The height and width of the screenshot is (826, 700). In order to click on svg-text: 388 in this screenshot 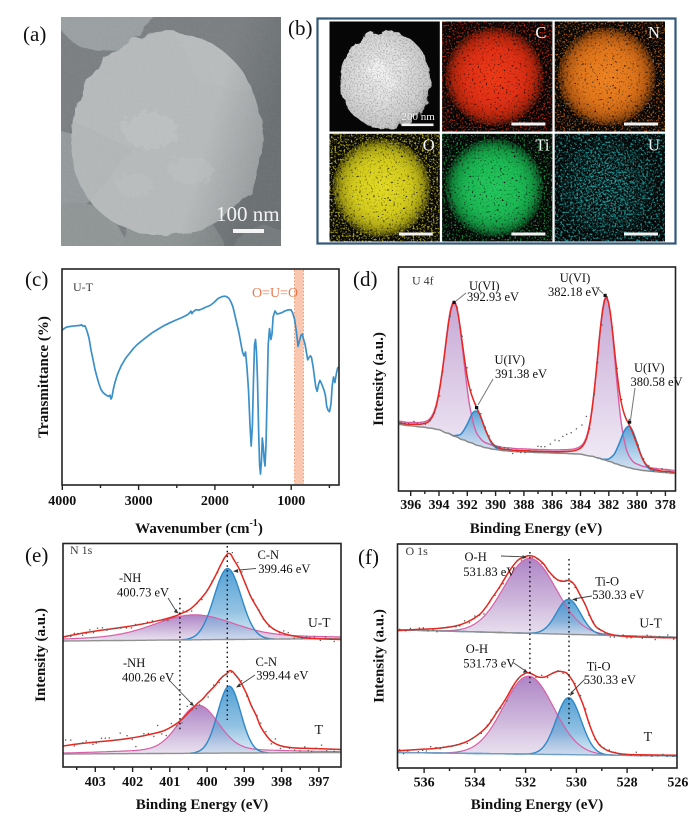, I will do `click(523, 505)`.